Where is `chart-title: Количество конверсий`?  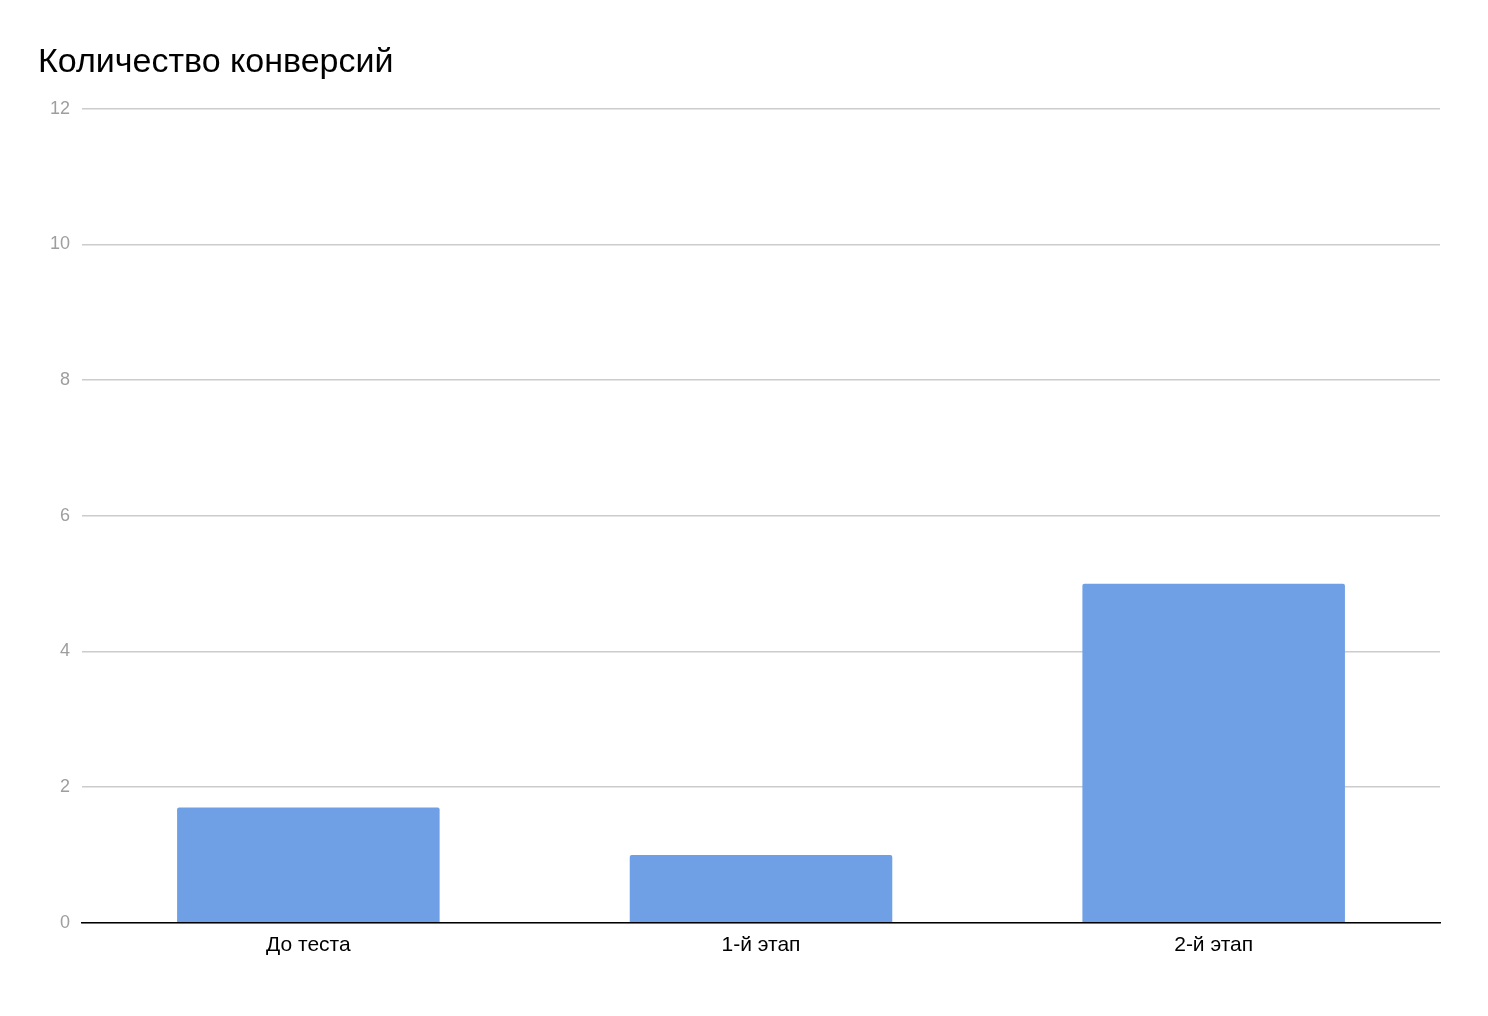 chart-title: Количество конверсий is located at coordinates (216, 59).